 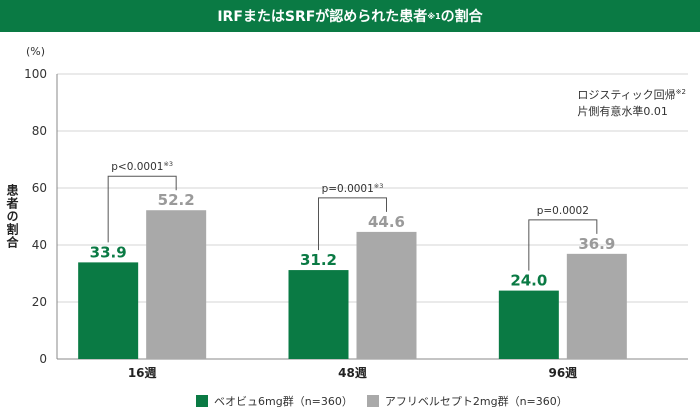 I want to click on chart-title-sup: ※1, so click(x=434, y=16).